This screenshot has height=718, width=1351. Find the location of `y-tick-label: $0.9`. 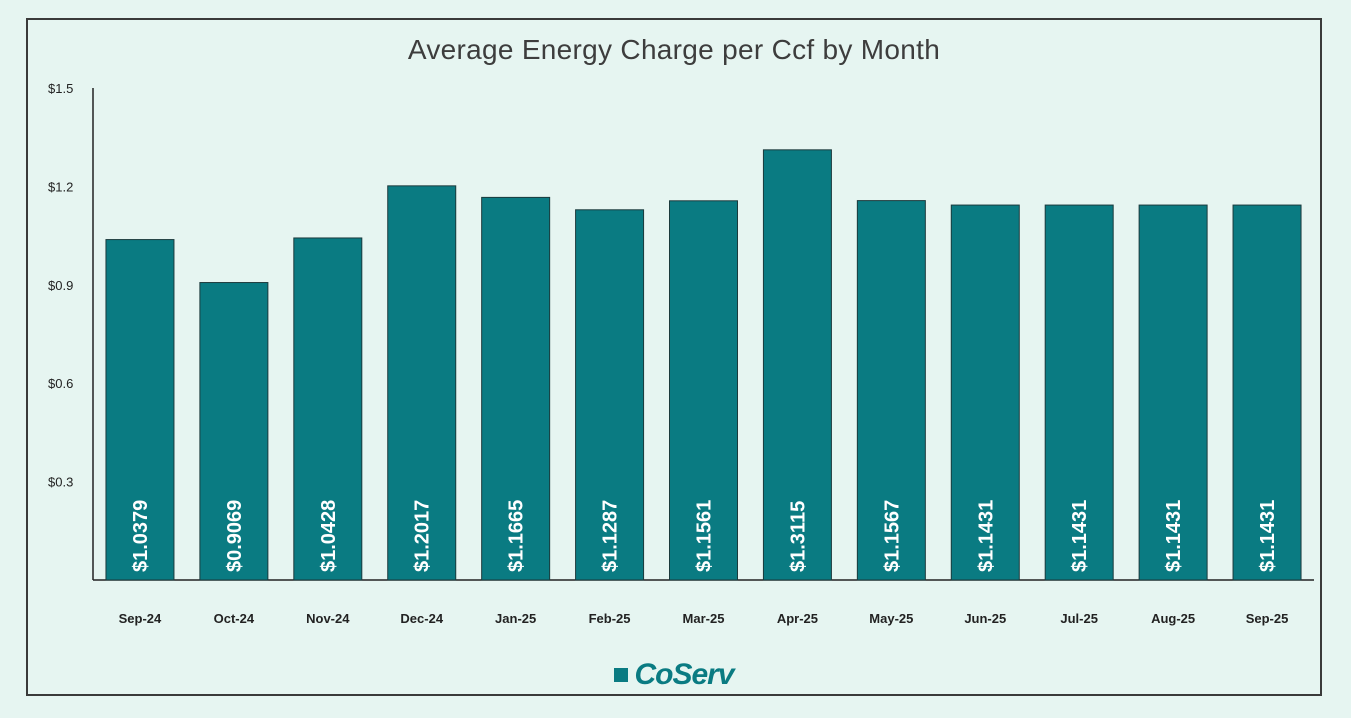

y-tick-label: $0.9 is located at coordinates (60, 285).